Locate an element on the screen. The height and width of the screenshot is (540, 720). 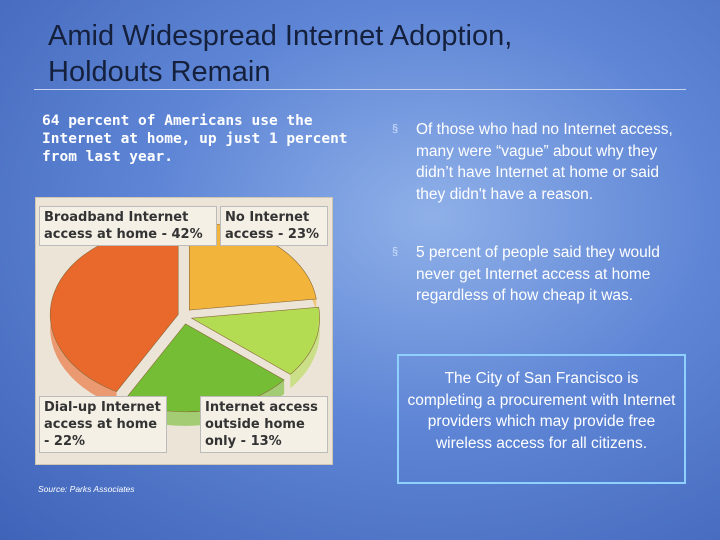
slice-side is located at coordinates (305, 348).